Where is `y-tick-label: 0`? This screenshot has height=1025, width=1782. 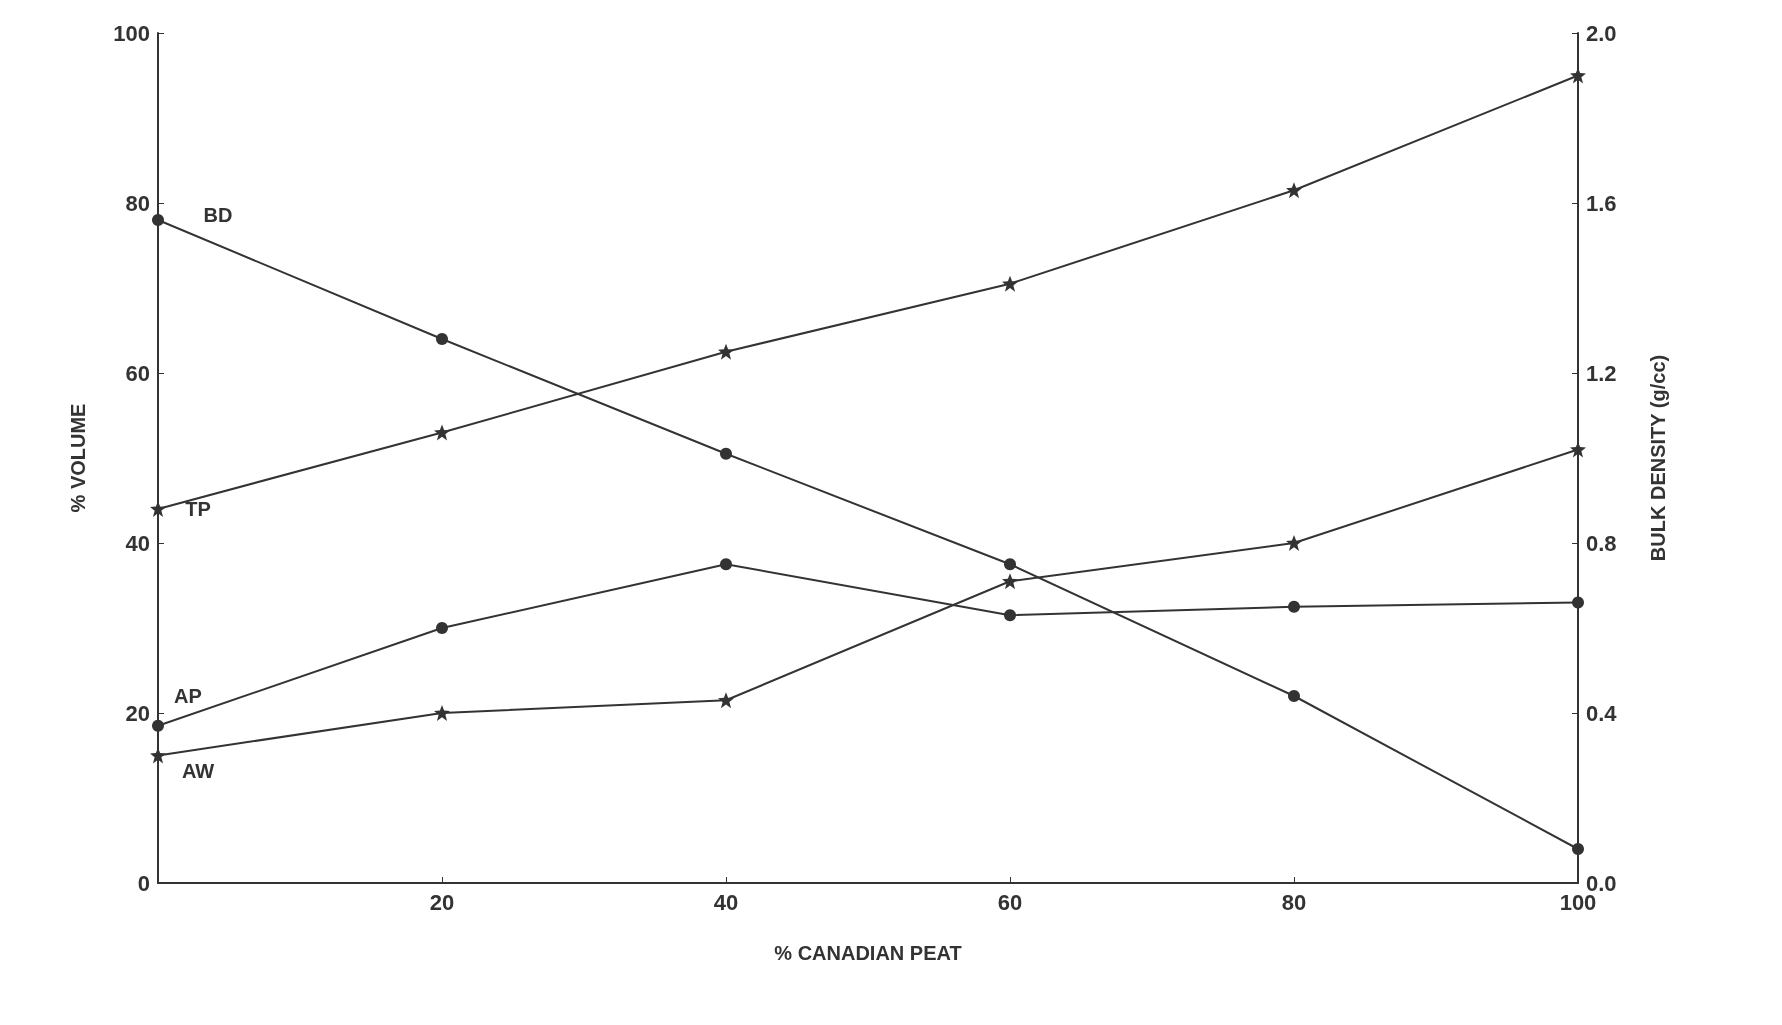 y-tick-label: 0 is located at coordinates (143, 883).